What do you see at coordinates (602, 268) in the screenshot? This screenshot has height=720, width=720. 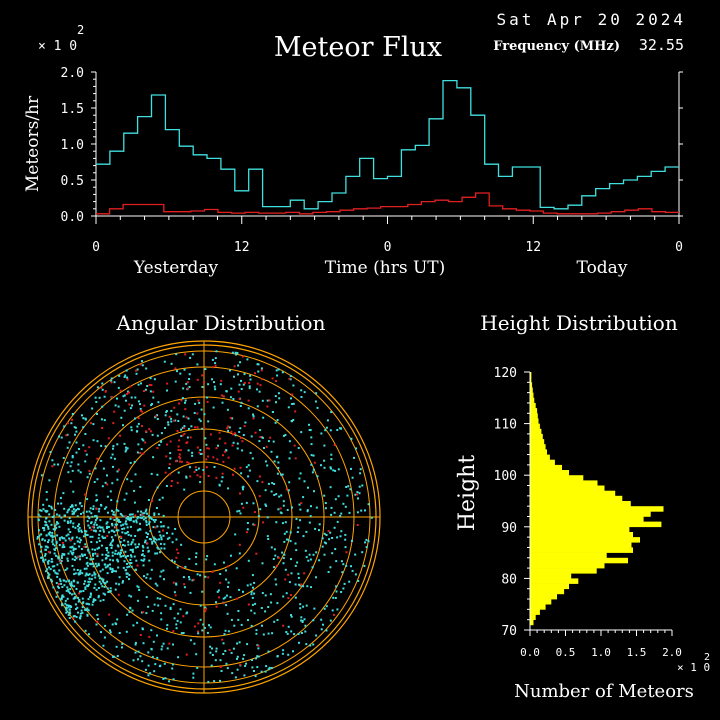 I see `today-label: Today` at bounding box center [602, 268].